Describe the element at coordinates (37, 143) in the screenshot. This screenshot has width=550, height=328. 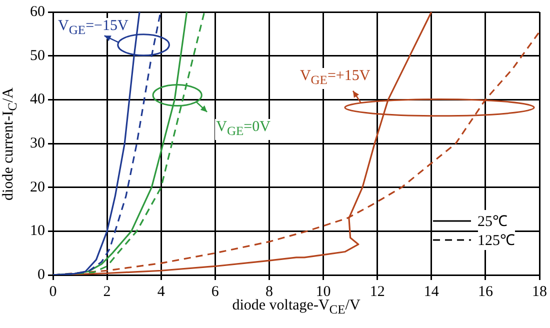
I see `y-tick-label: 30` at that location.